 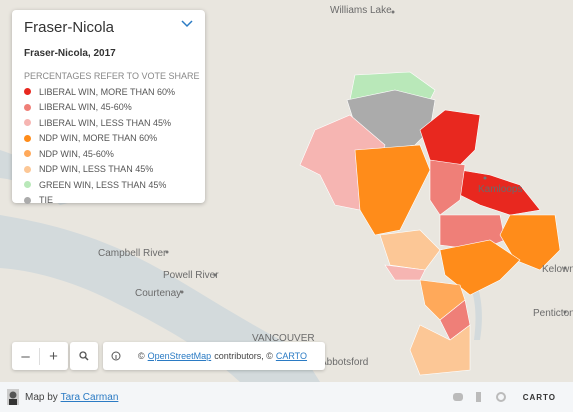 What do you see at coordinates (286, 397) in the screenshot?
I see `footer: Map by Tara Carman CARTO` at bounding box center [286, 397].